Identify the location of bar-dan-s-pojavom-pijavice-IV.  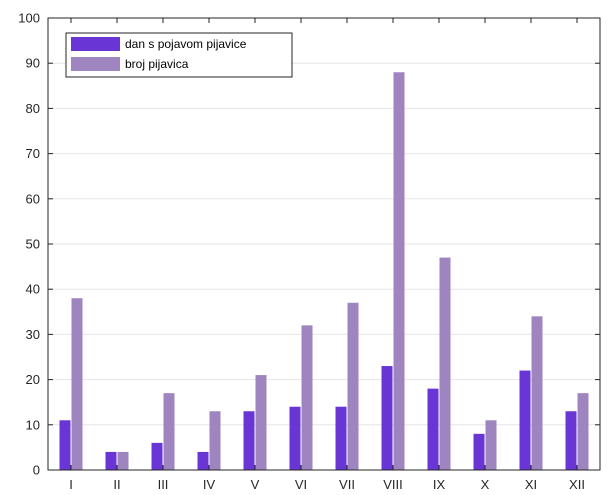
(203, 460).